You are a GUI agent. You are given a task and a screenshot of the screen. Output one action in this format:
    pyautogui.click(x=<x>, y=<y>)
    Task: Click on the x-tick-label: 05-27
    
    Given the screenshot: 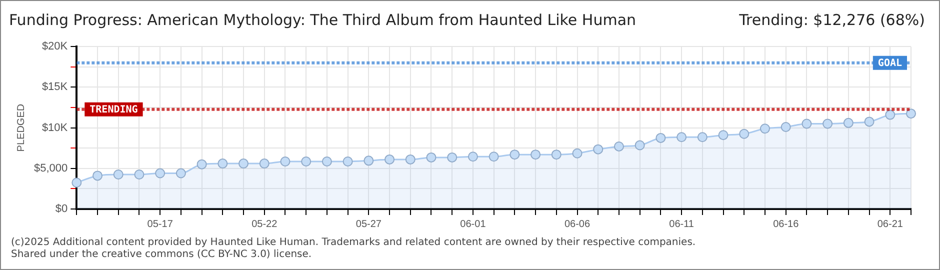 What is the action you would take?
    pyautogui.click(x=369, y=224)
    